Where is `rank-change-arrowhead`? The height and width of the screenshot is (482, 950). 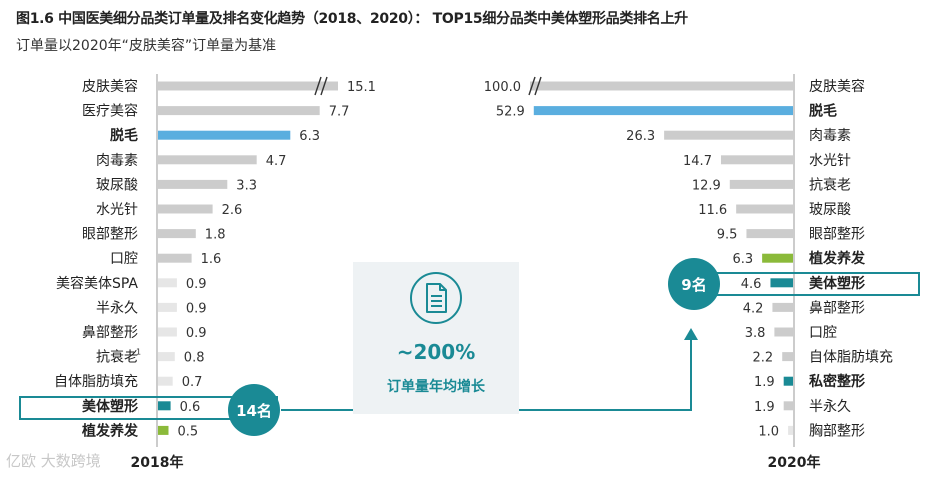
rank-change-arrowhead is located at coordinates (691, 334).